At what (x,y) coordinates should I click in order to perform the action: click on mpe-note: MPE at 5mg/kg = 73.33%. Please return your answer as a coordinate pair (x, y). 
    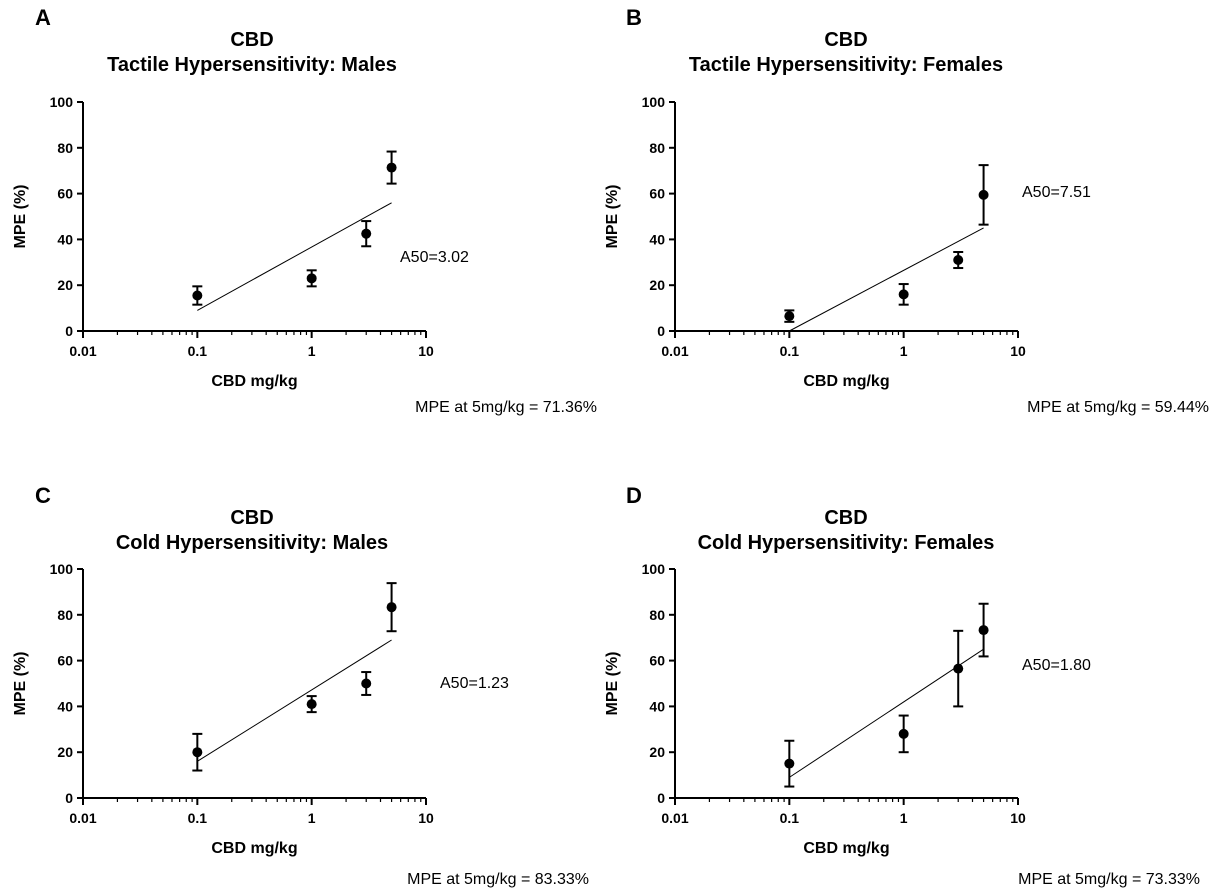
    Looking at the image, I should click on (1109, 879).